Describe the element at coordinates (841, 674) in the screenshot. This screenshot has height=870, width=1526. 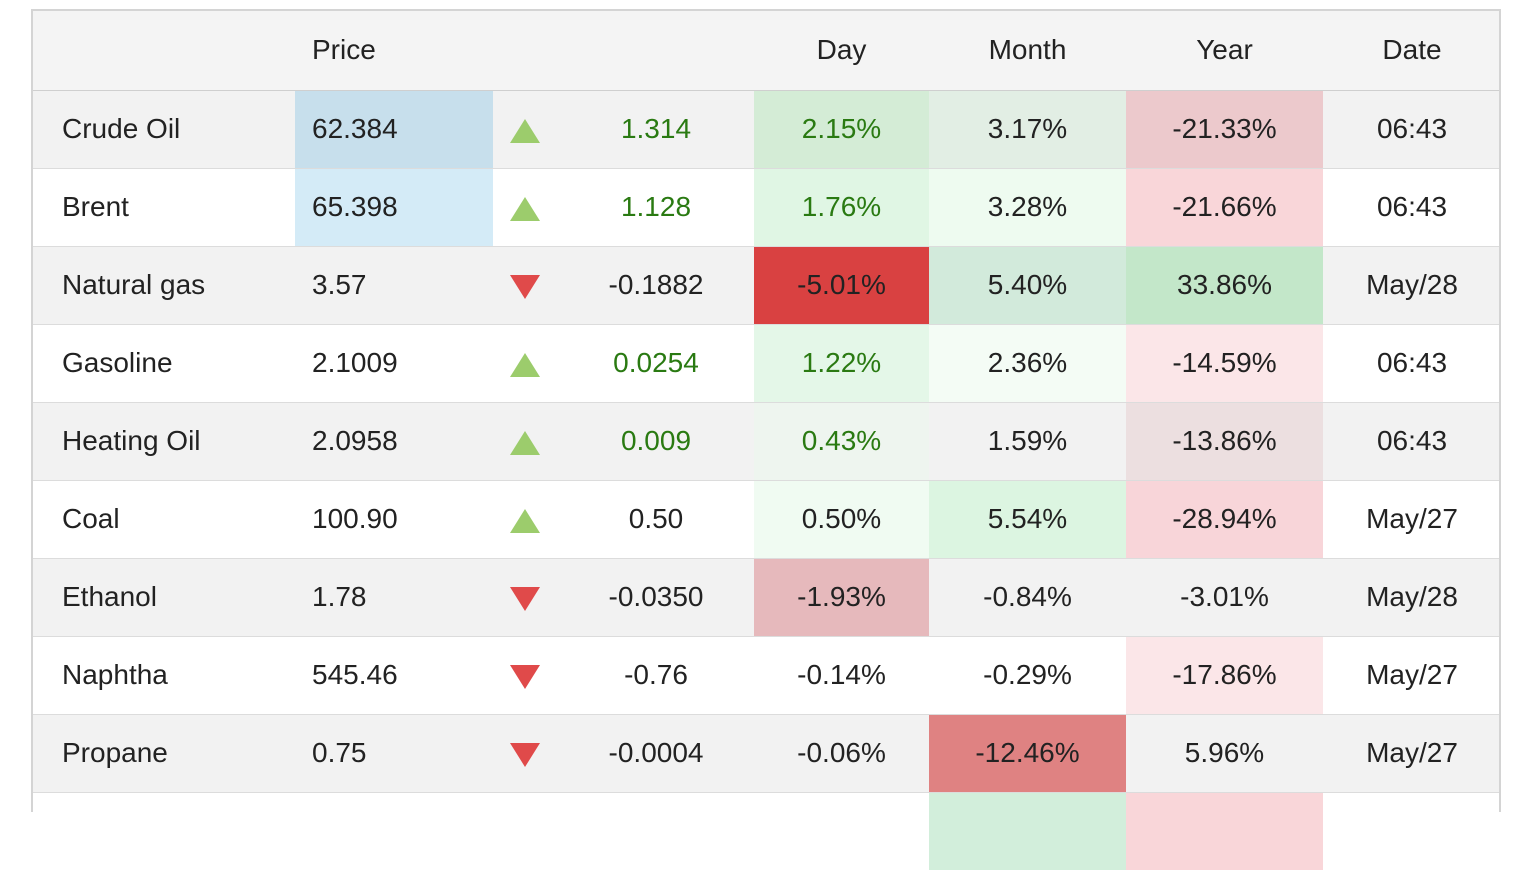
I see `day-change-cell: -0.14%` at that location.